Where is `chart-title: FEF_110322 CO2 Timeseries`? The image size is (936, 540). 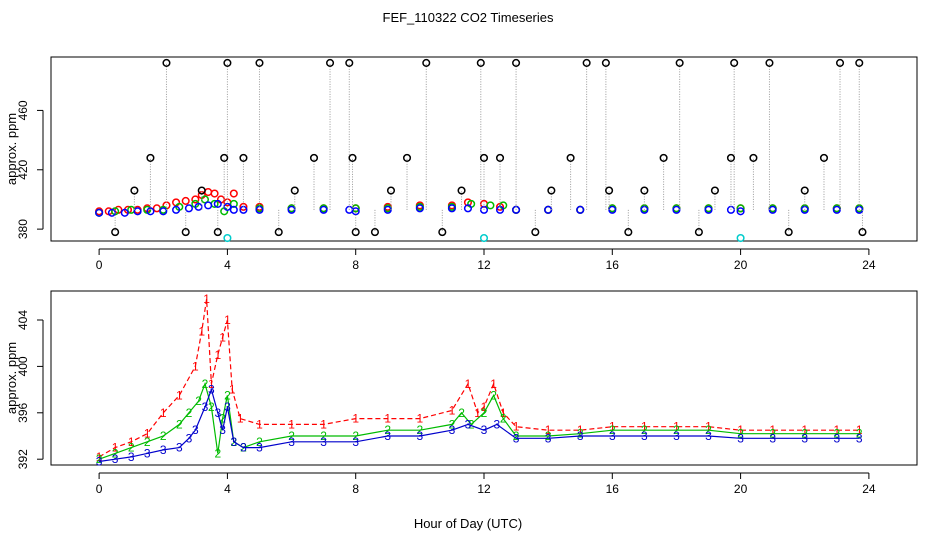 chart-title: FEF_110322 CO2 Timeseries is located at coordinates (468, 17).